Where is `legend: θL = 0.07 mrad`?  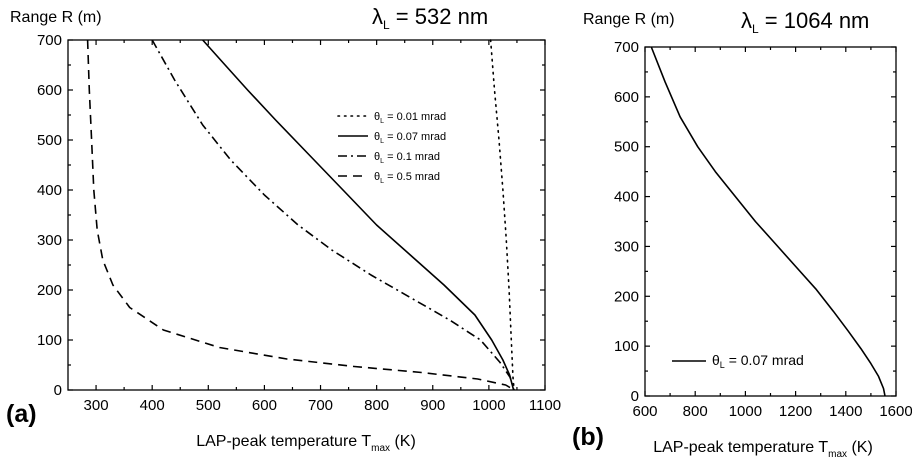 legend: θL = 0.07 mrad is located at coordinates (738, 361).